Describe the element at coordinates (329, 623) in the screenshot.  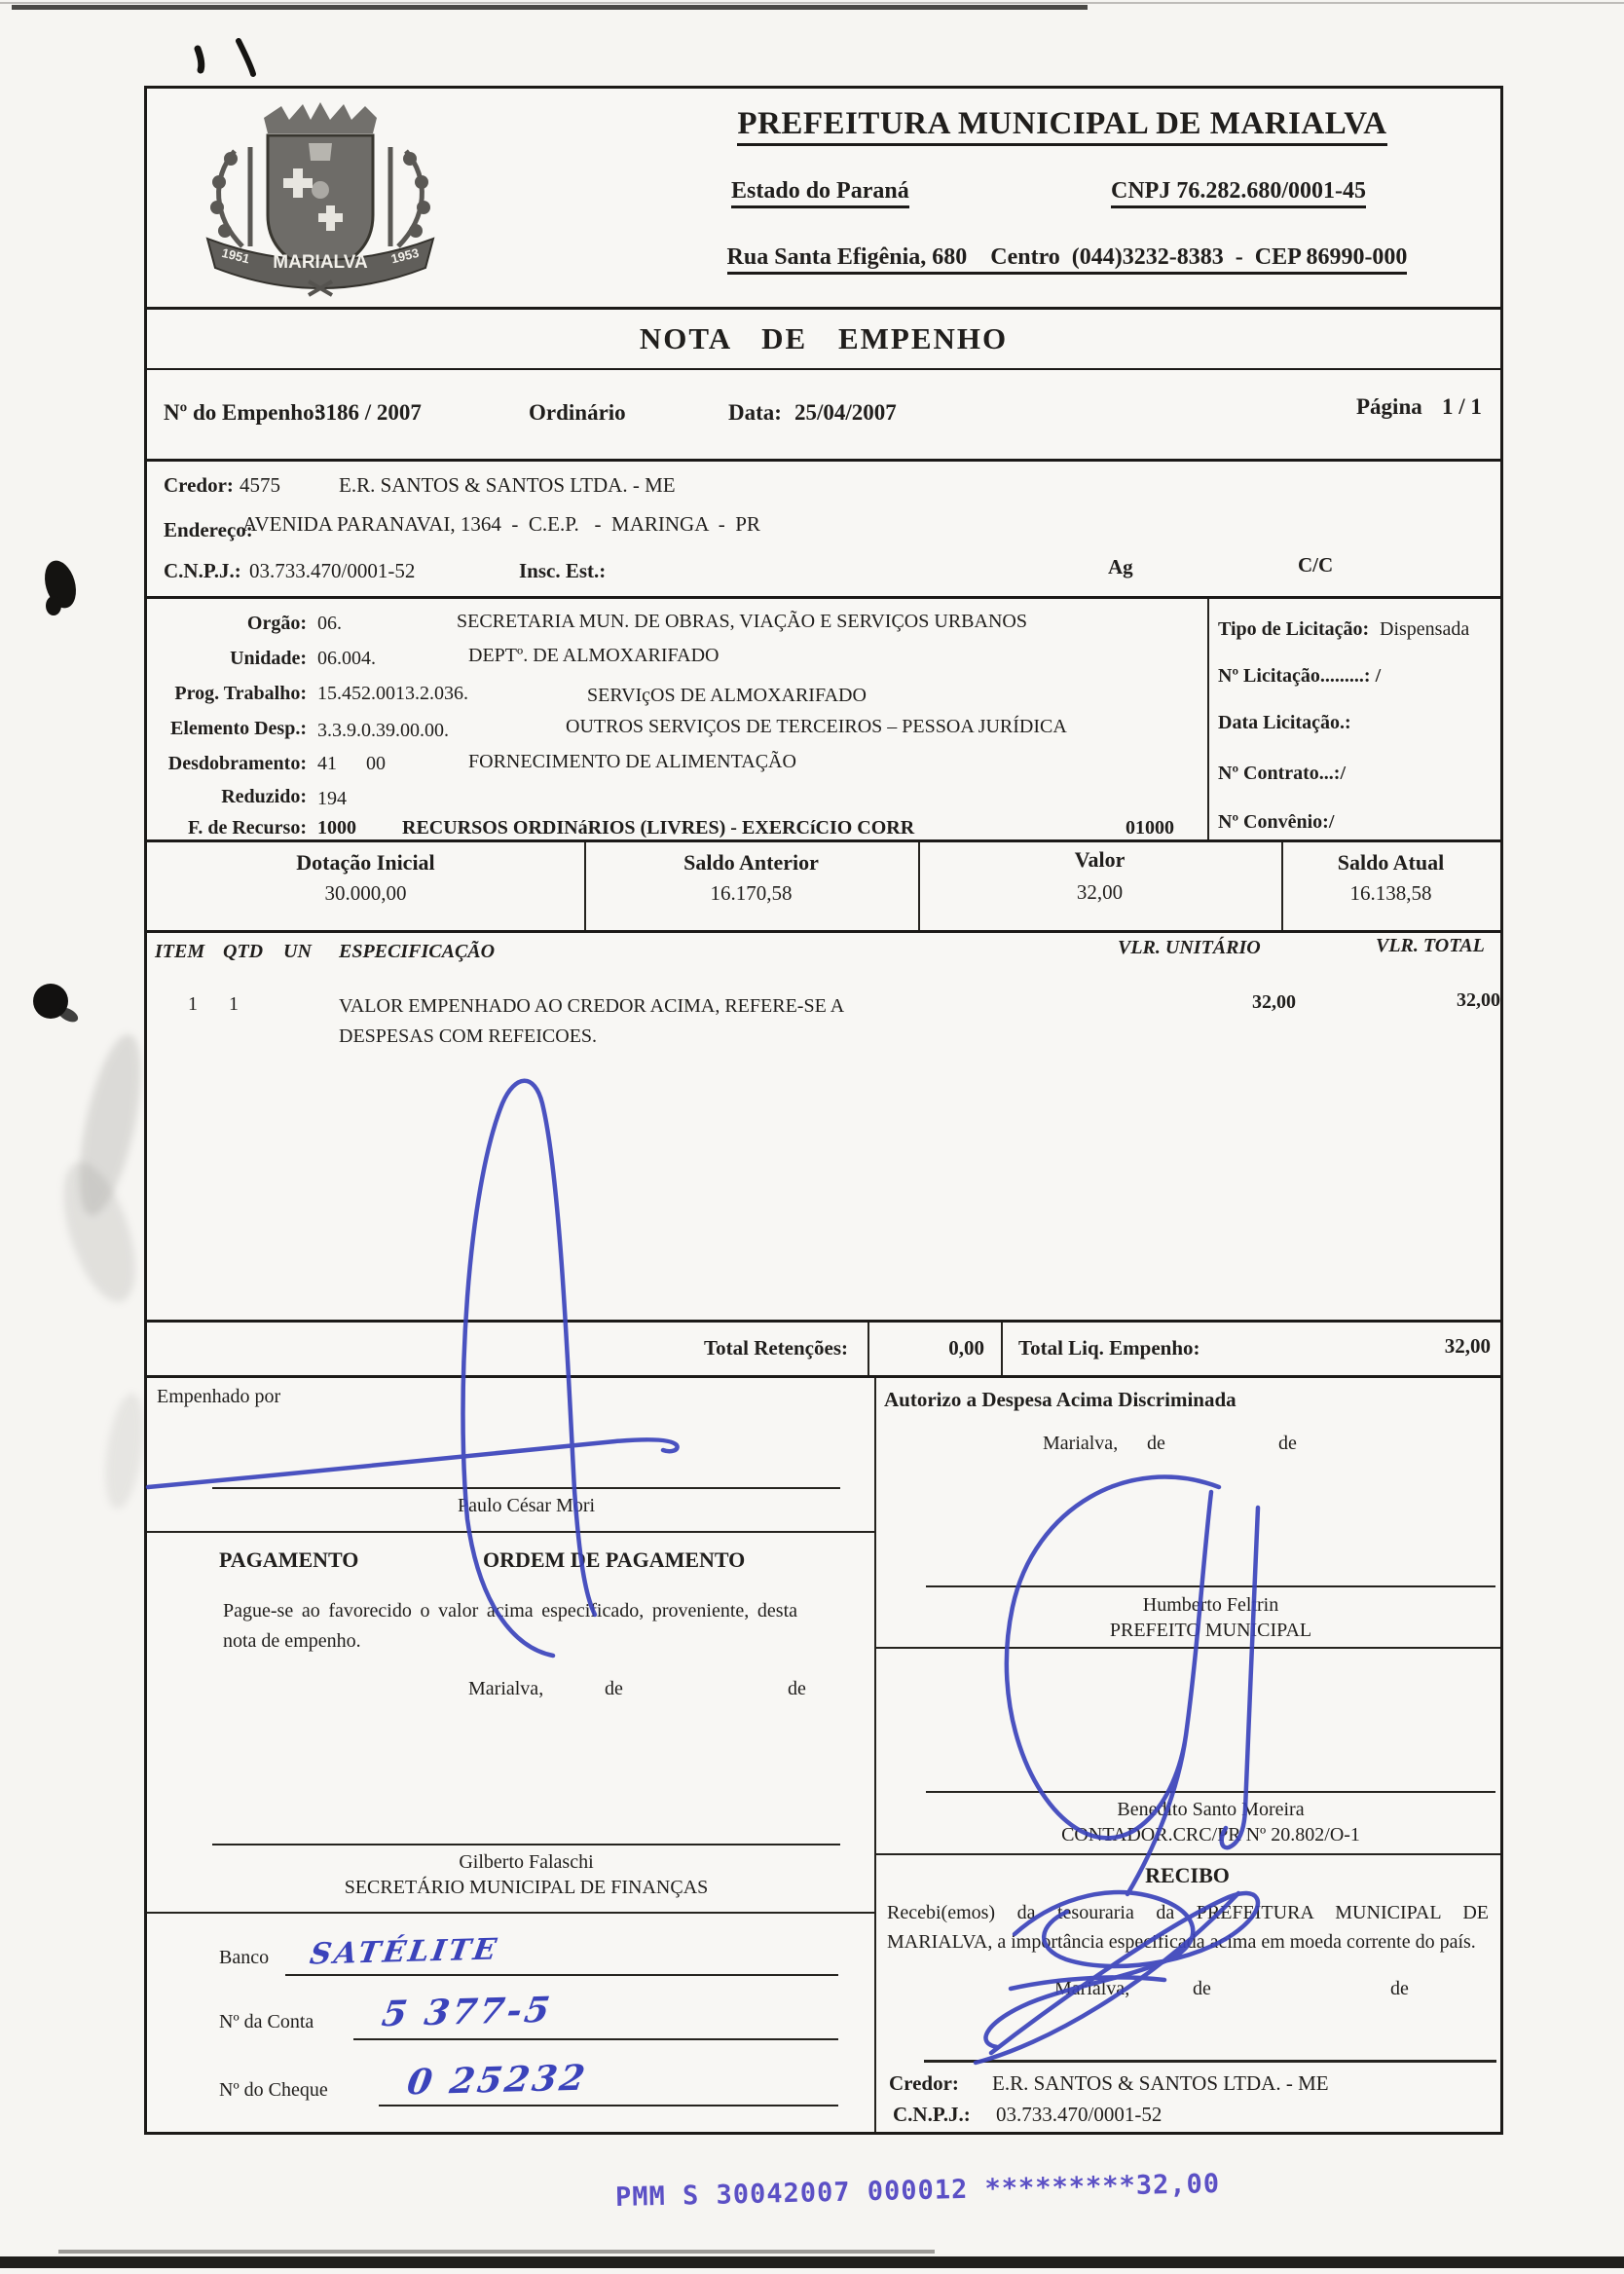
I see `orgao-code: 06.` at that location.